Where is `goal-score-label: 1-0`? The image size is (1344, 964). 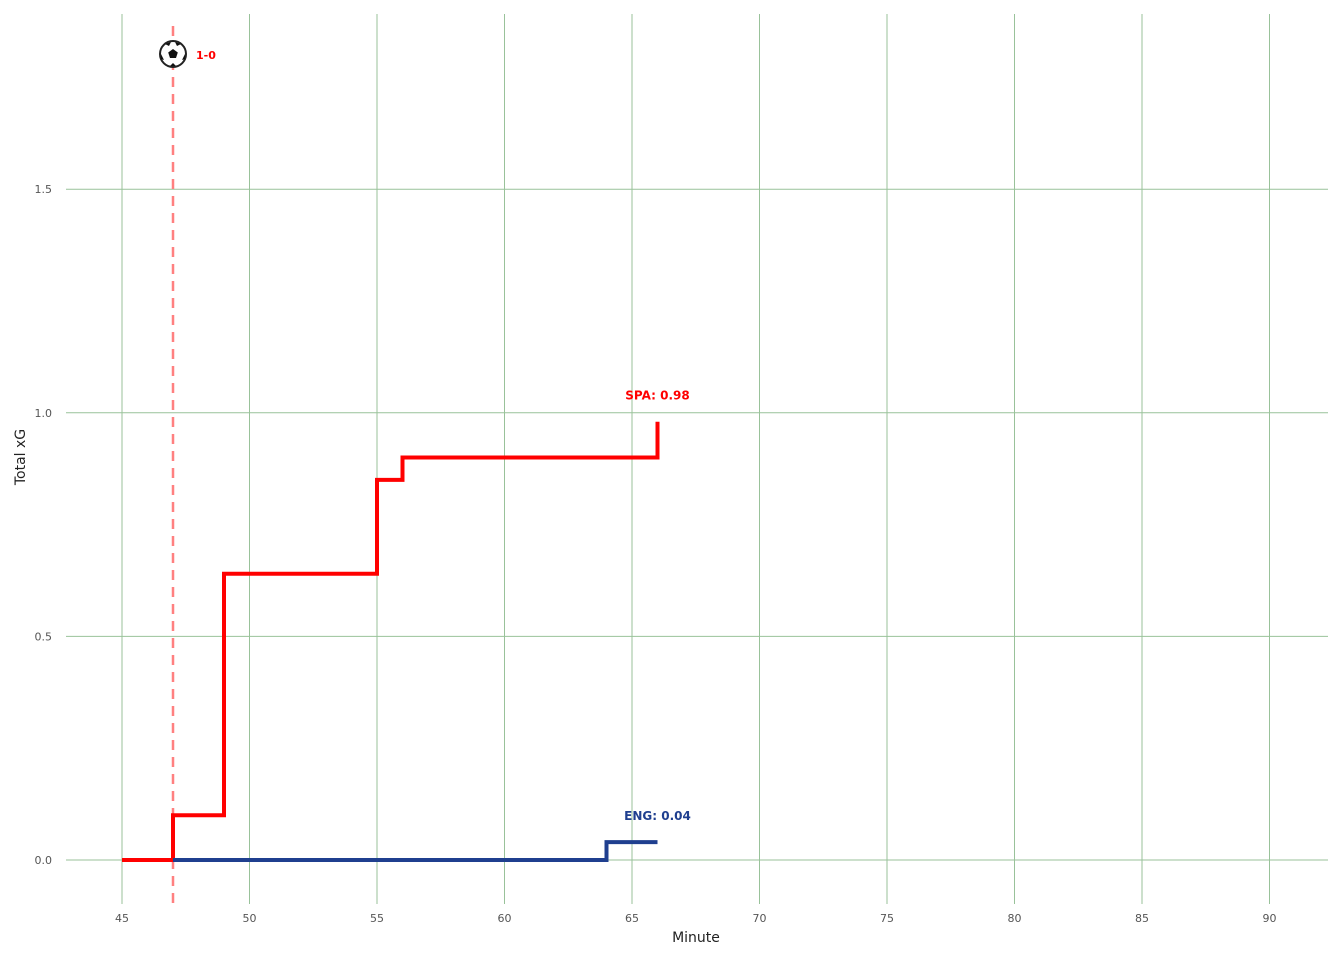 goal-score-label: 1-0 is located at coordinates (206, 55).